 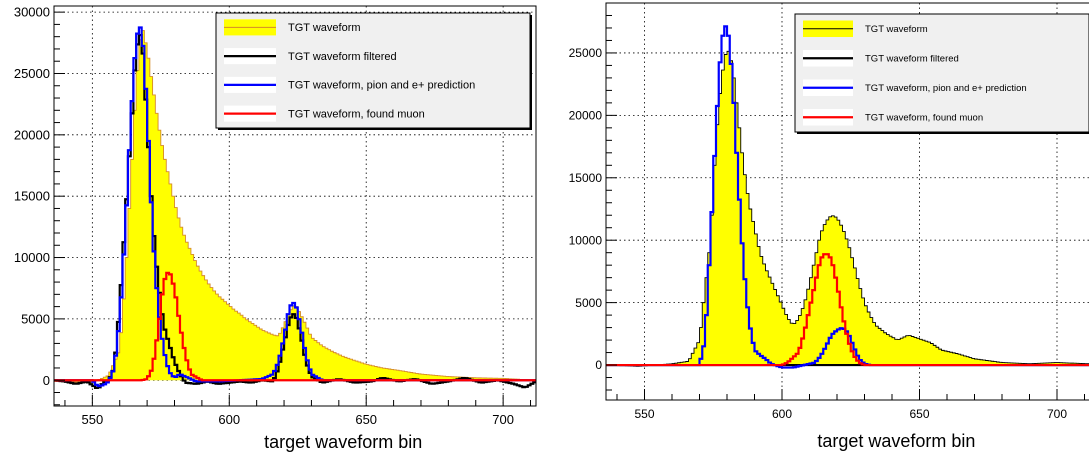 I want to click on y-tick-label: 30000, so click(x=32, y=12).